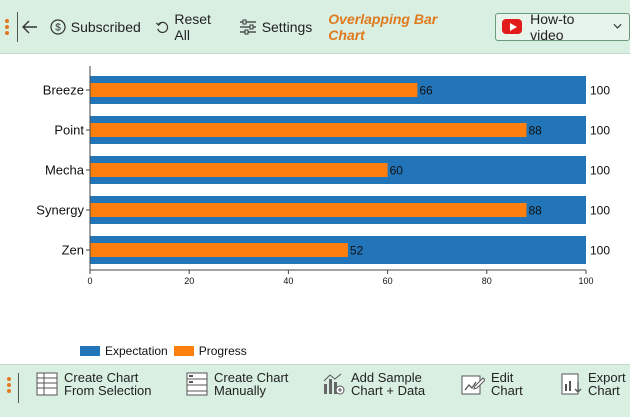 The width and height of the screenshot is (630, 417). Describe the element at coordinates (600, 131) in the screenshot. I see `data-label-expectation-point: 100` at that location.